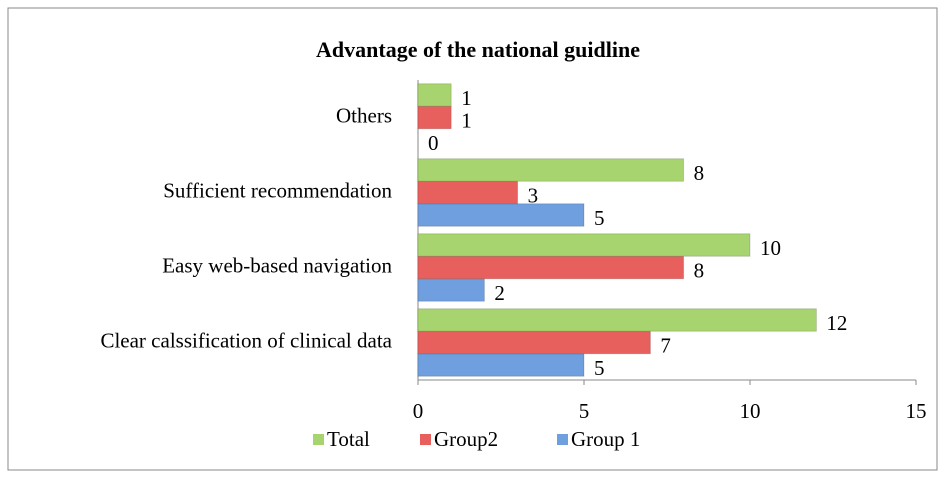  What do you see at coordinates (665, 345) in the screenshot?
I see `data-label: 7` at bounding box center [665, 345].